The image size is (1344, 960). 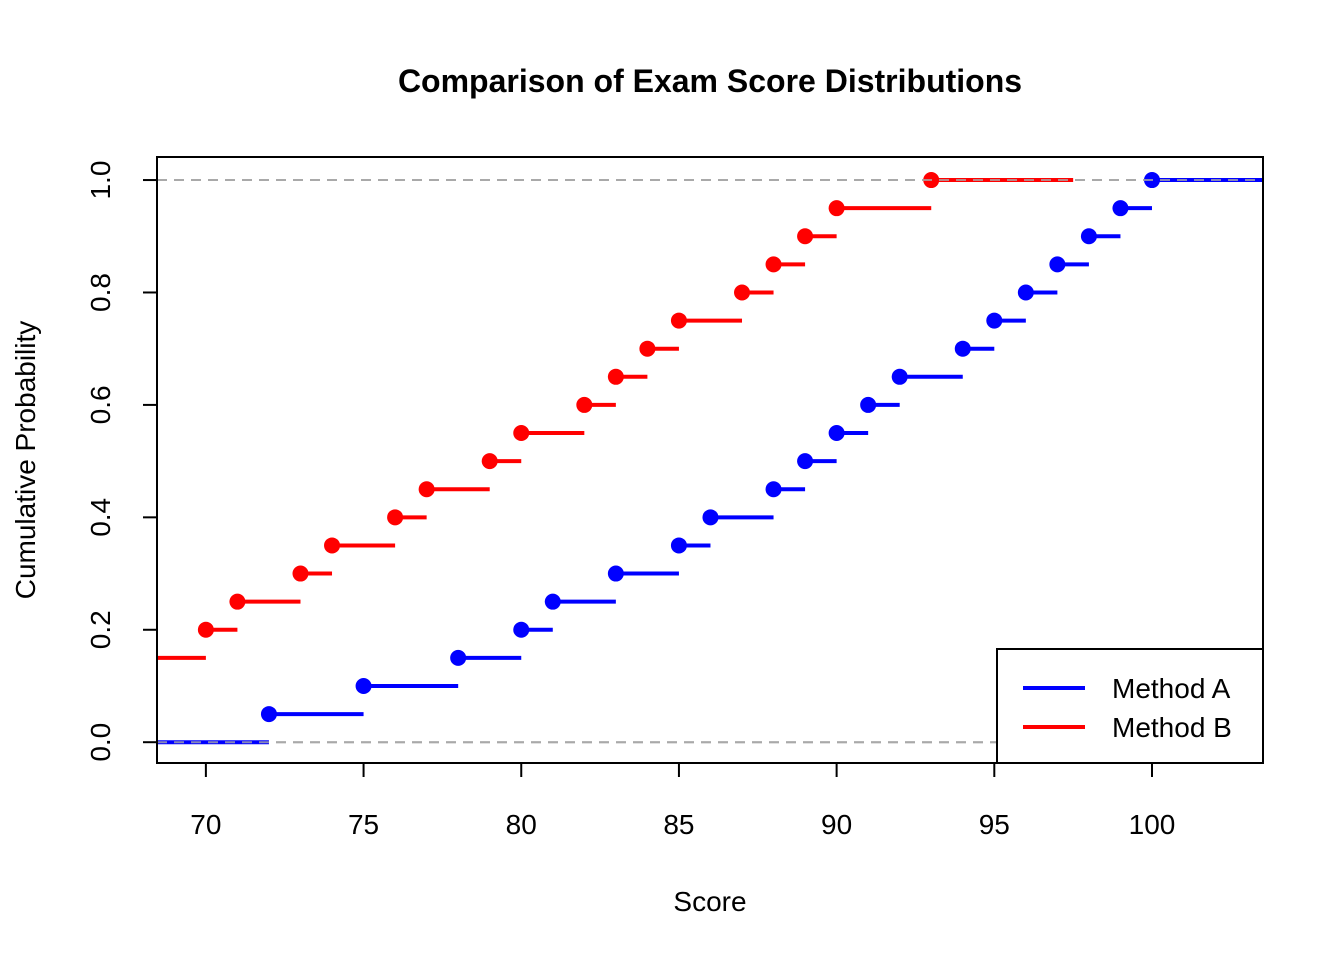 I want to click on y-tick-label: 0.4, so click(x=100, y=517).